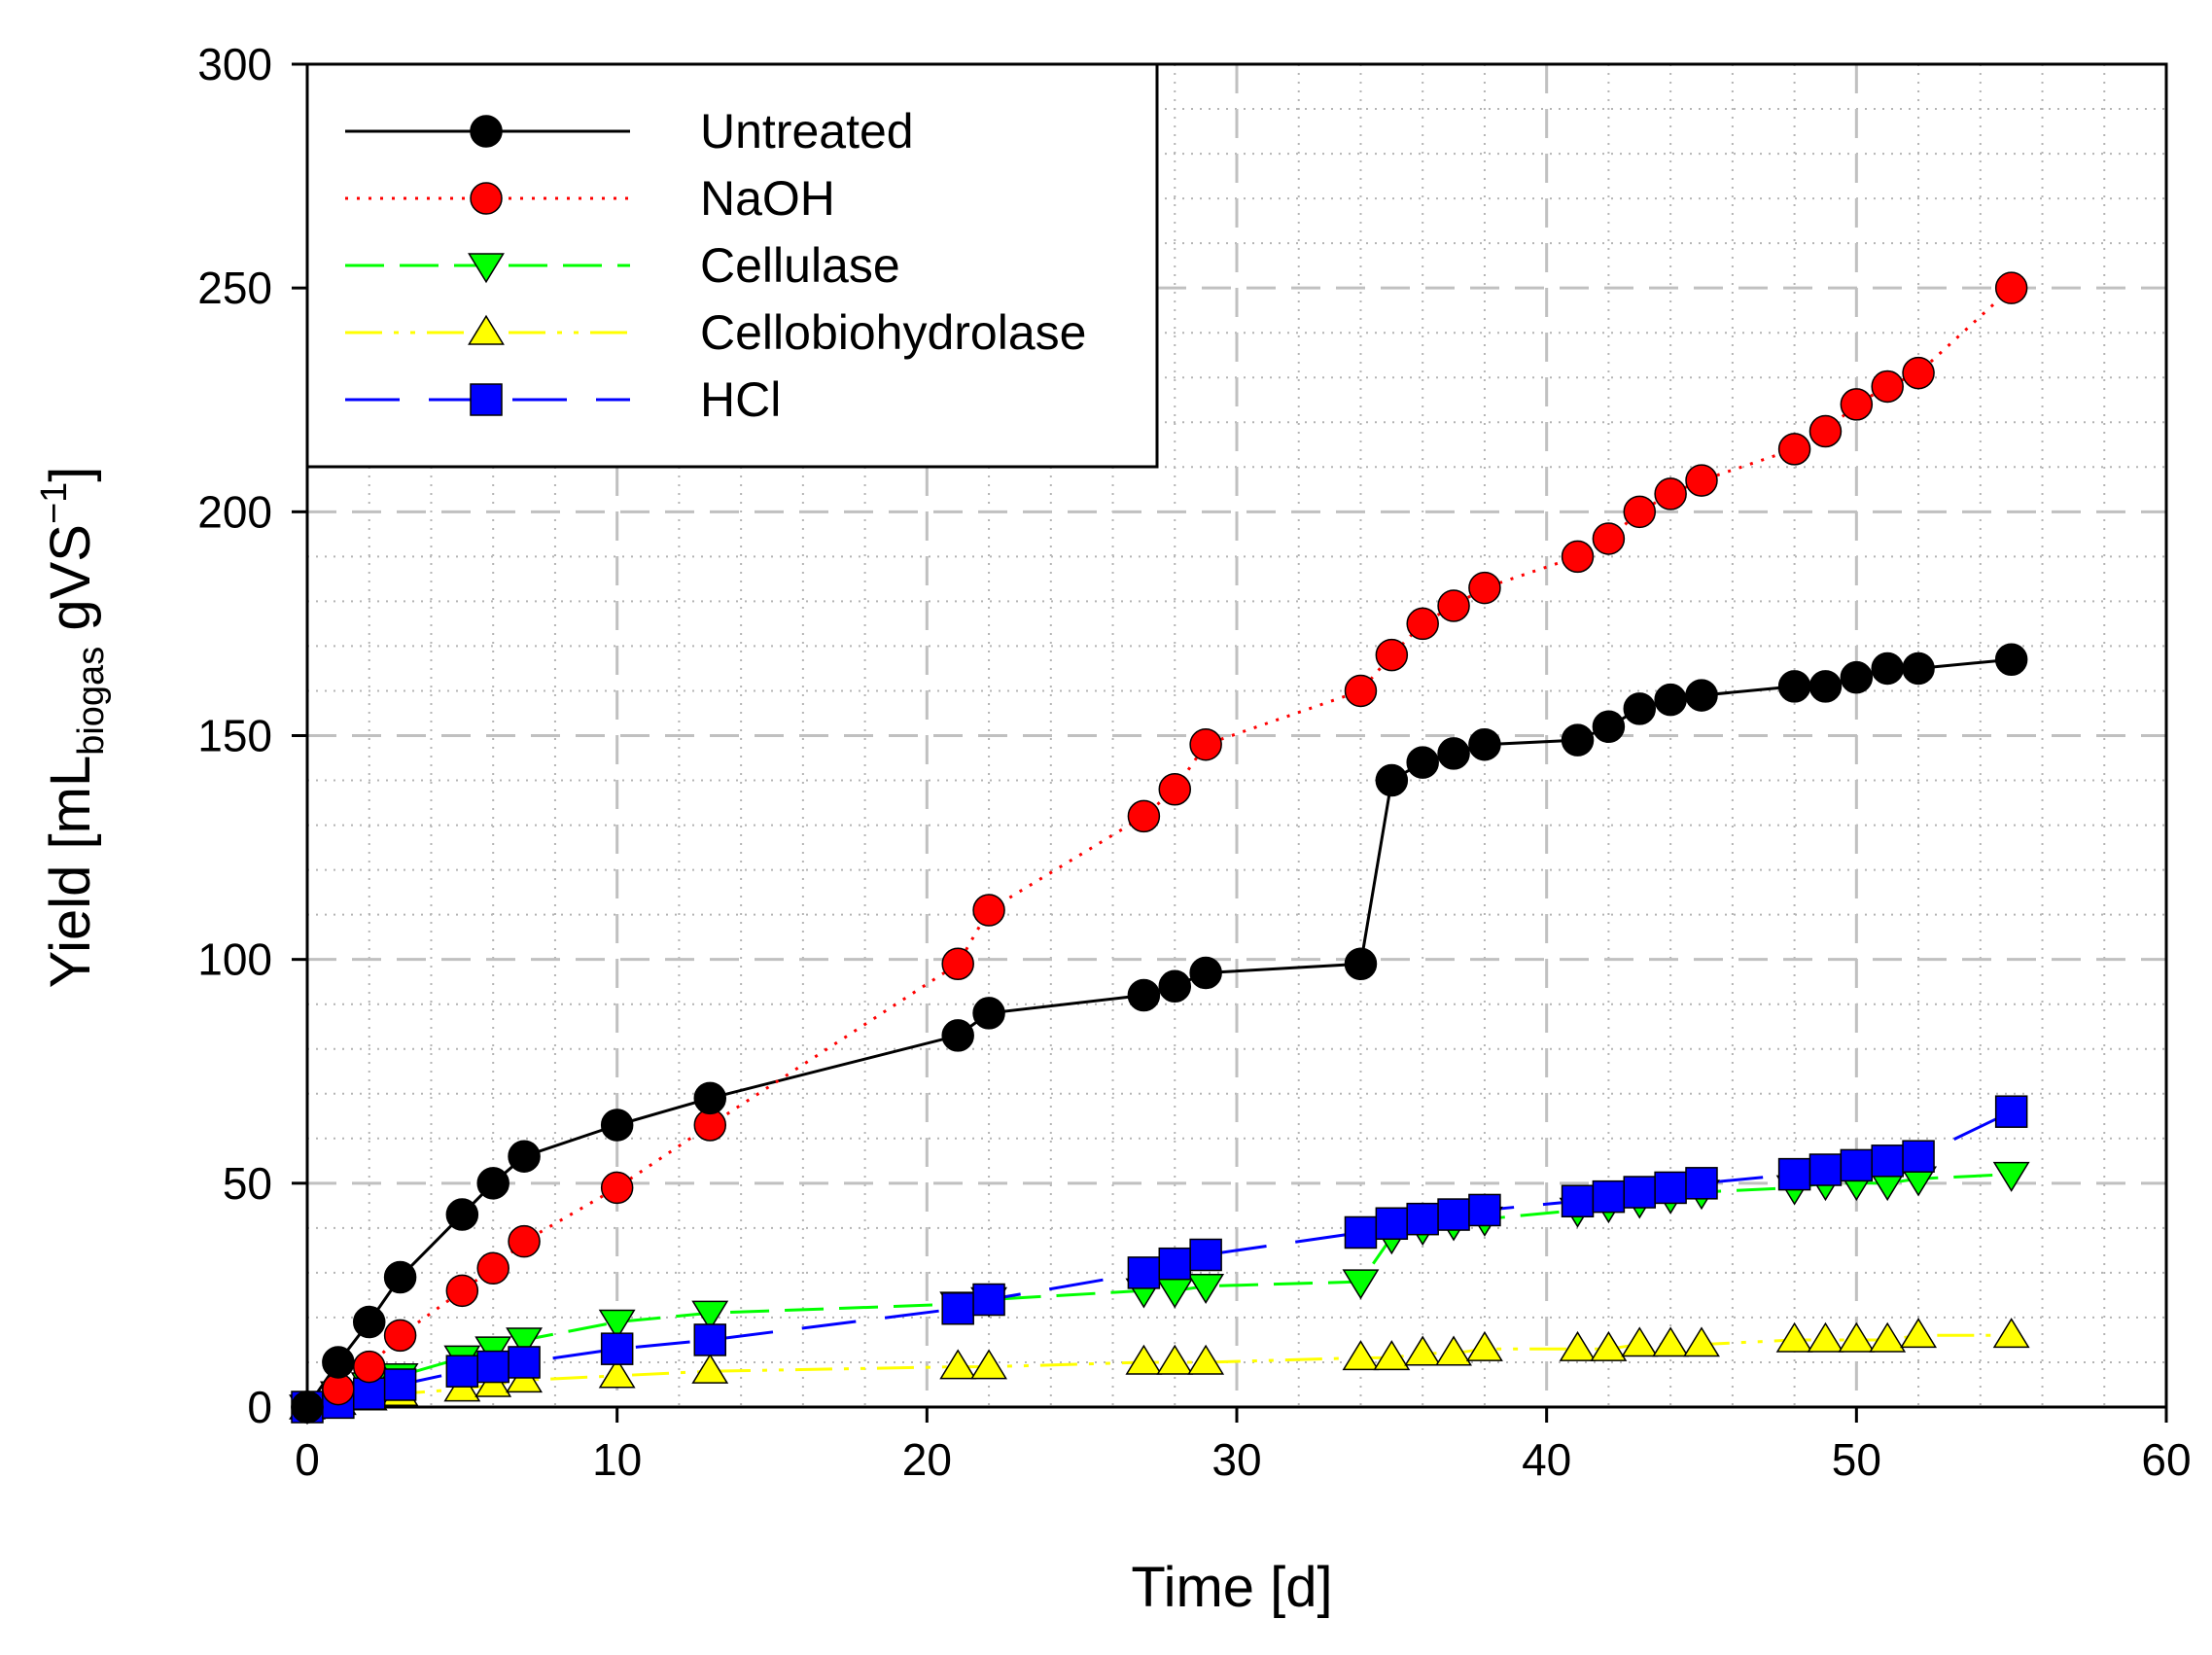 This screenshot has width=2212, height=1655. Describe the element at coordinates (486, 132) in the screenshot. I see `legend-marker-untreated` at that location.